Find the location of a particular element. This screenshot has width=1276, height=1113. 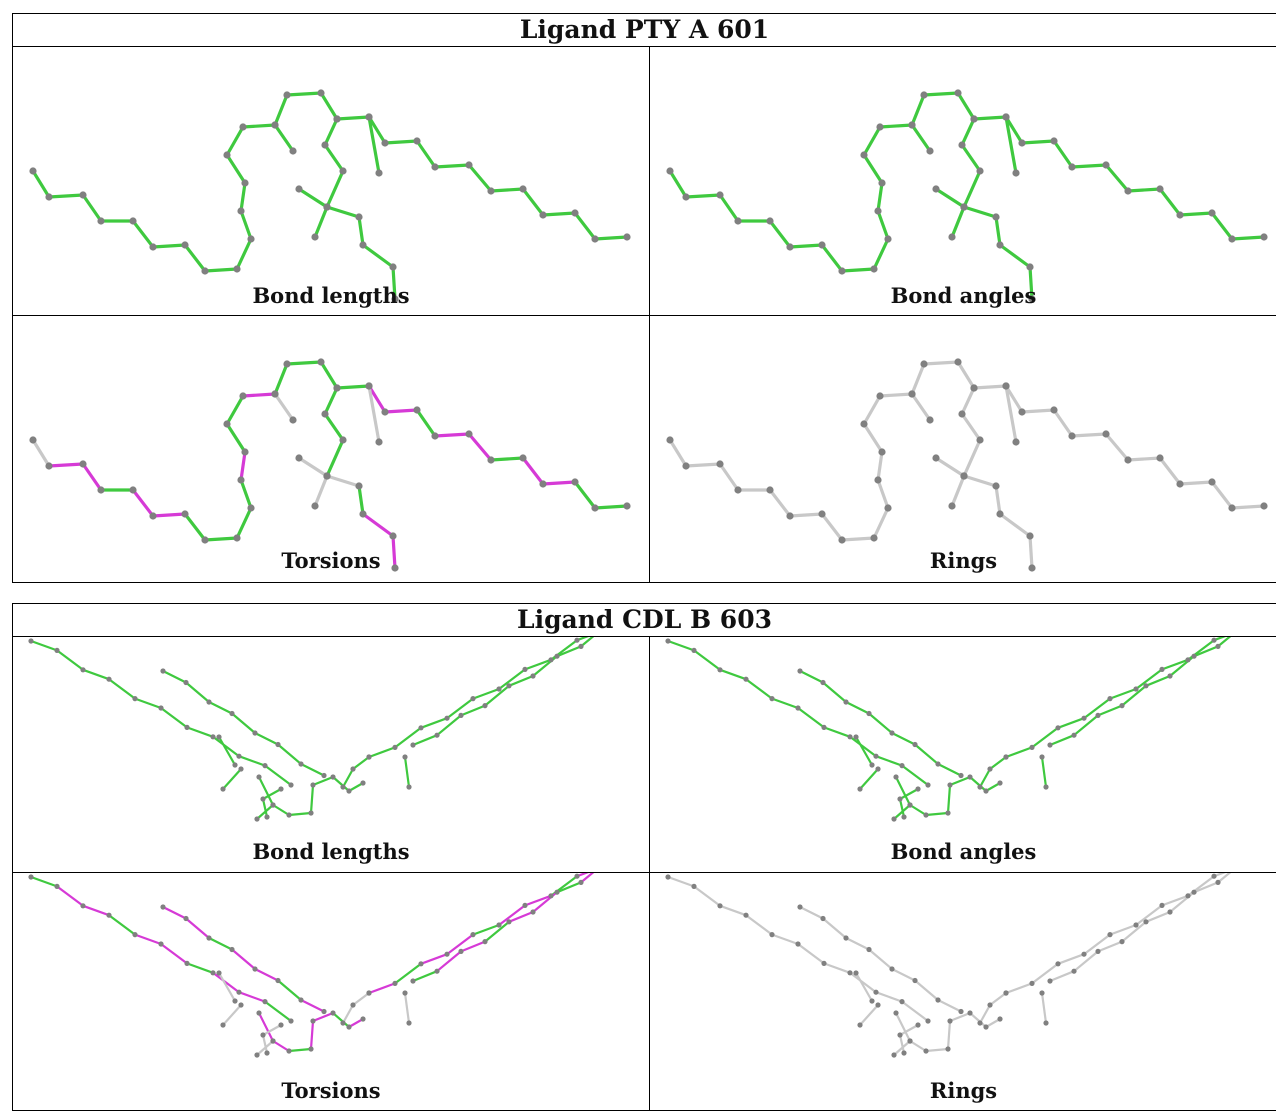

panel-caption: Bond angles is located at coordinates (963, 295).